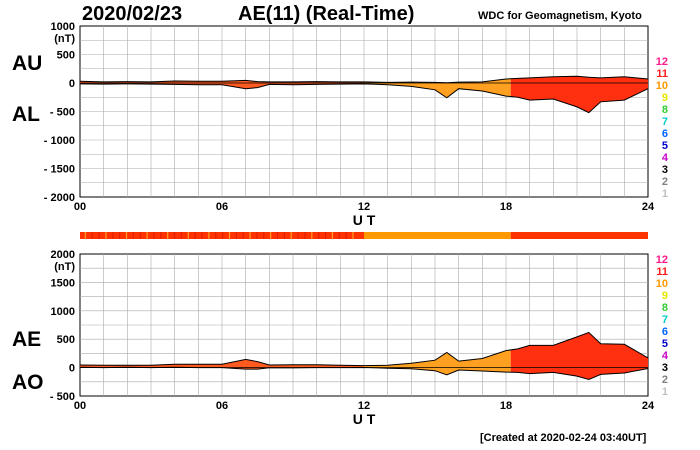  What do you see at coordinates (364, 207) in the screenshot?
I see `upper-x-tick-label: 12` at bounding box center [364, 207].